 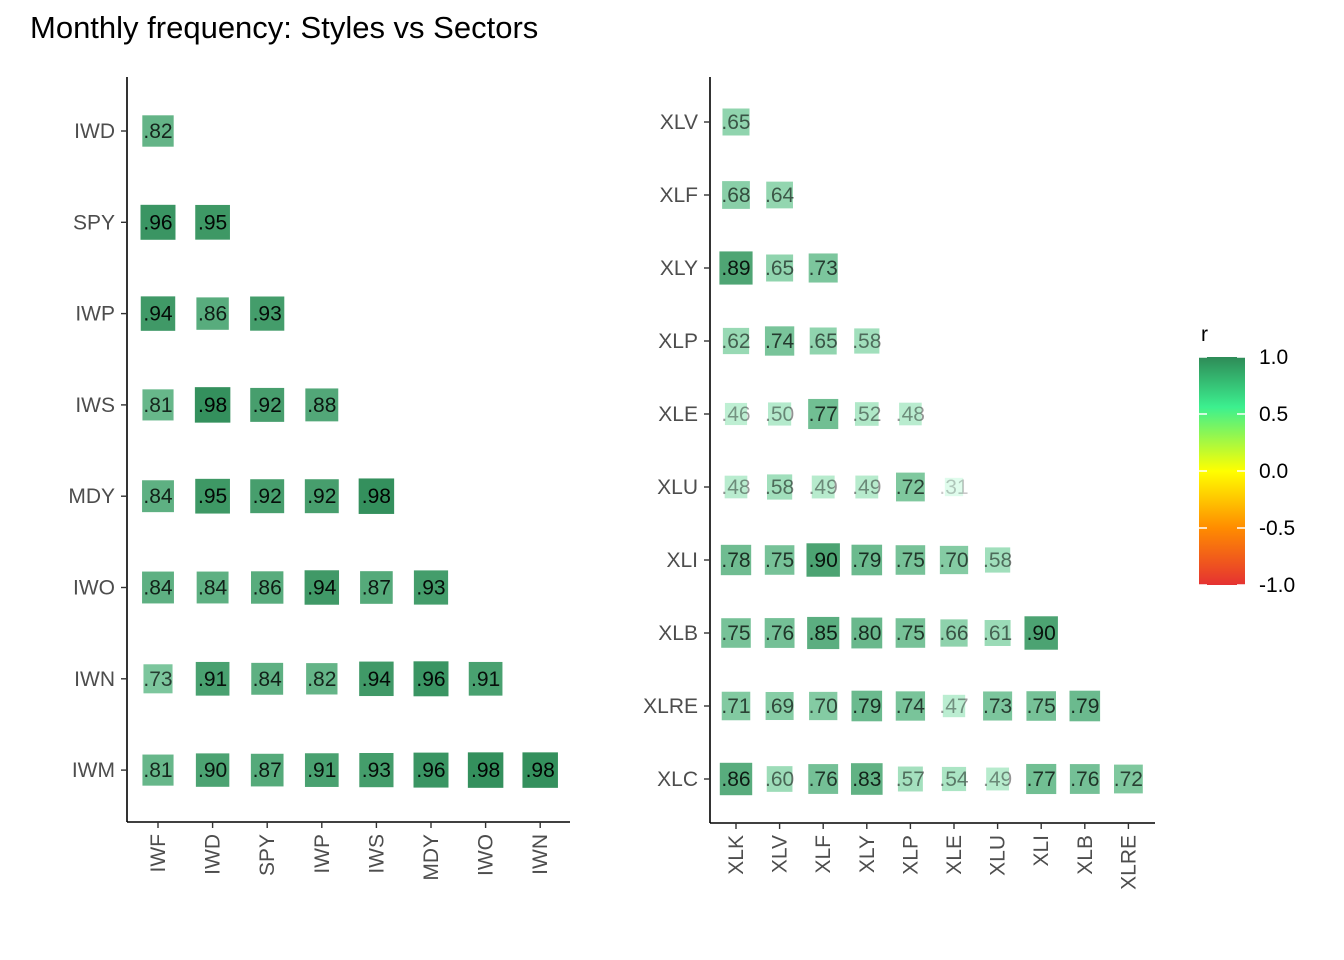 I want to click on cell-xlu-xlk, so click(x=736, y=487).